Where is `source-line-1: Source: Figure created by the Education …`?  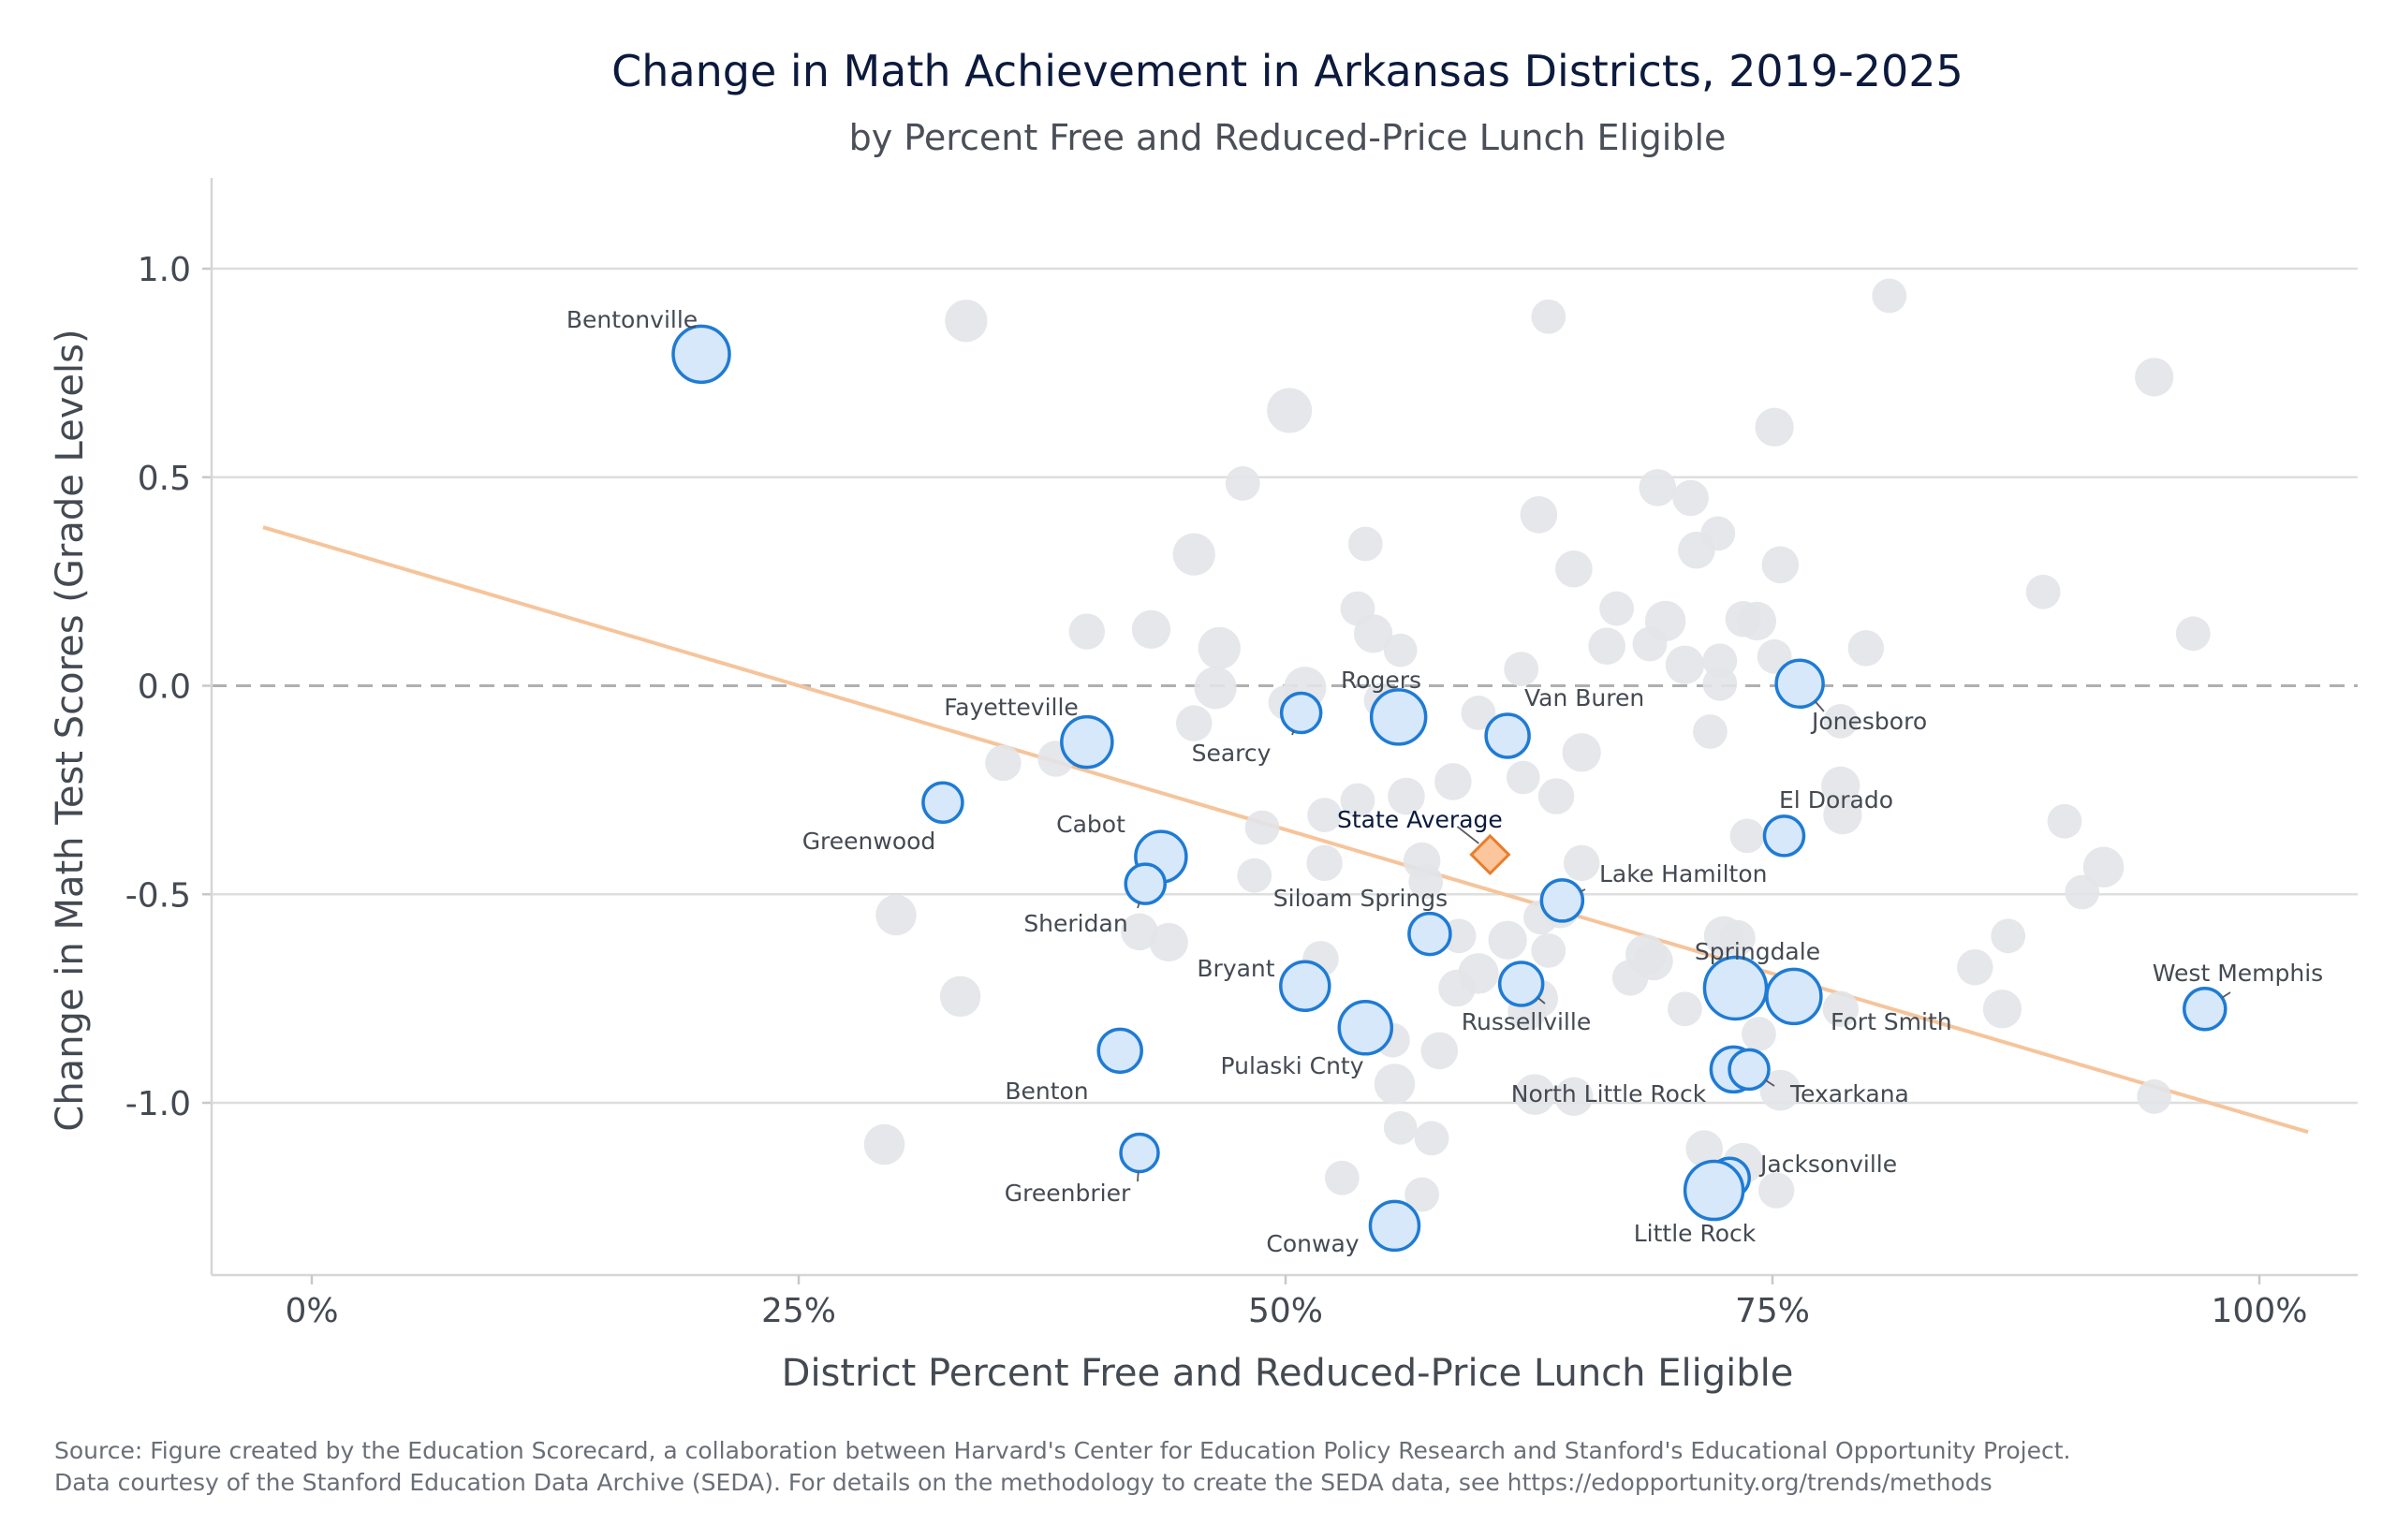
source-line-1: Source: Figure created by the Education … is located at coordinates (1062, 1450).